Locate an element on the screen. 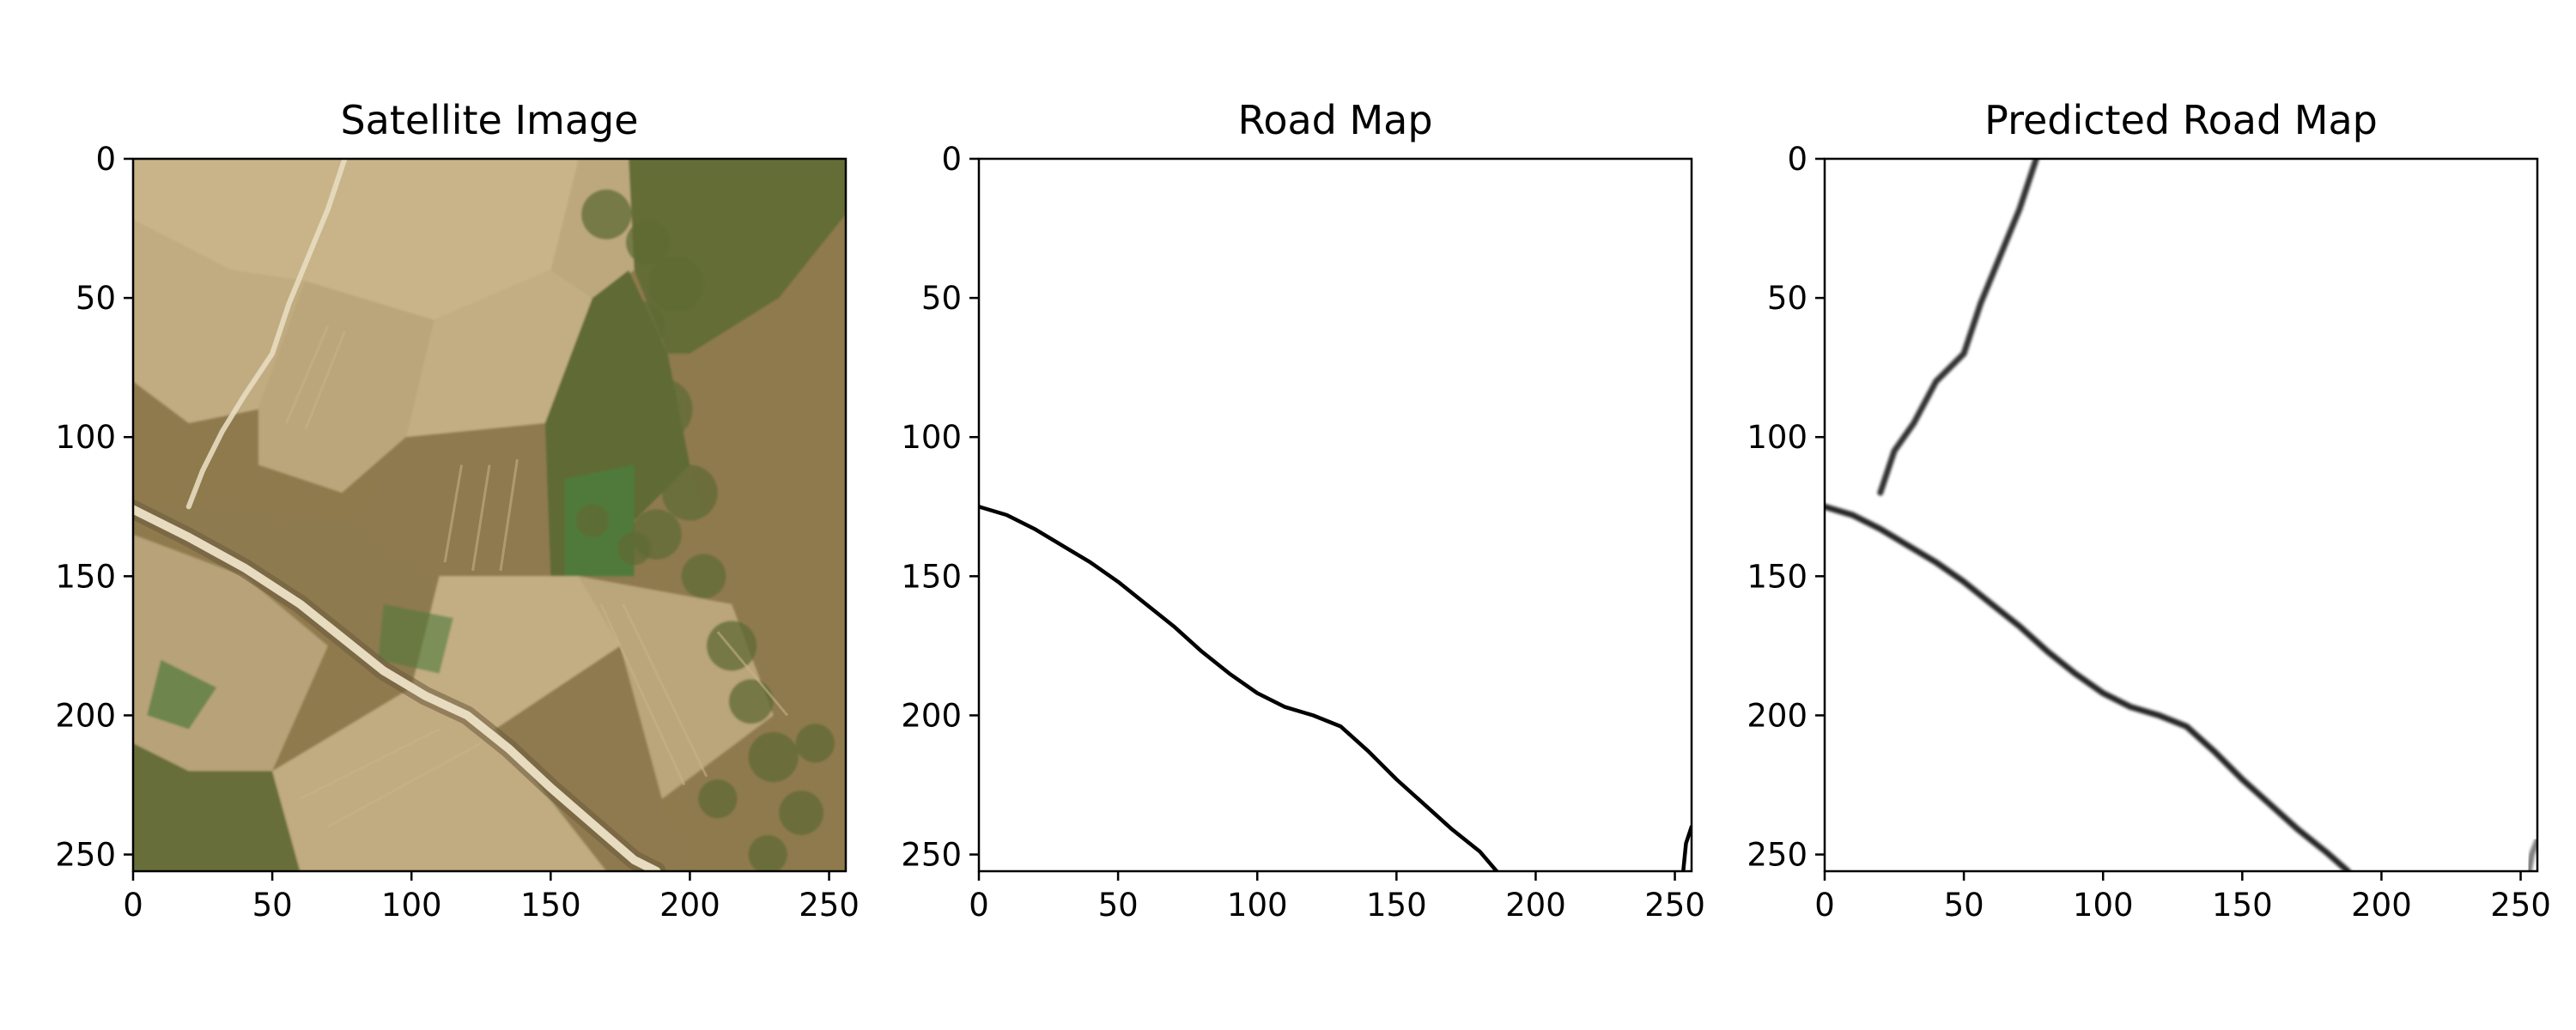  roadmap-xtick-label: 250 is located at coordinates (1675, 905).